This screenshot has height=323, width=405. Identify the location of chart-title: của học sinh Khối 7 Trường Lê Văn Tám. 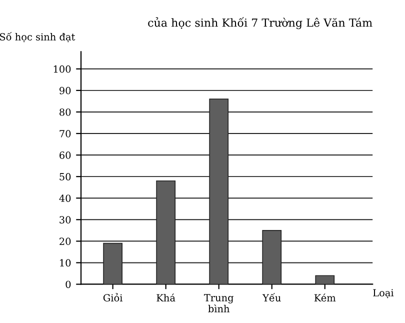
(260, 23).